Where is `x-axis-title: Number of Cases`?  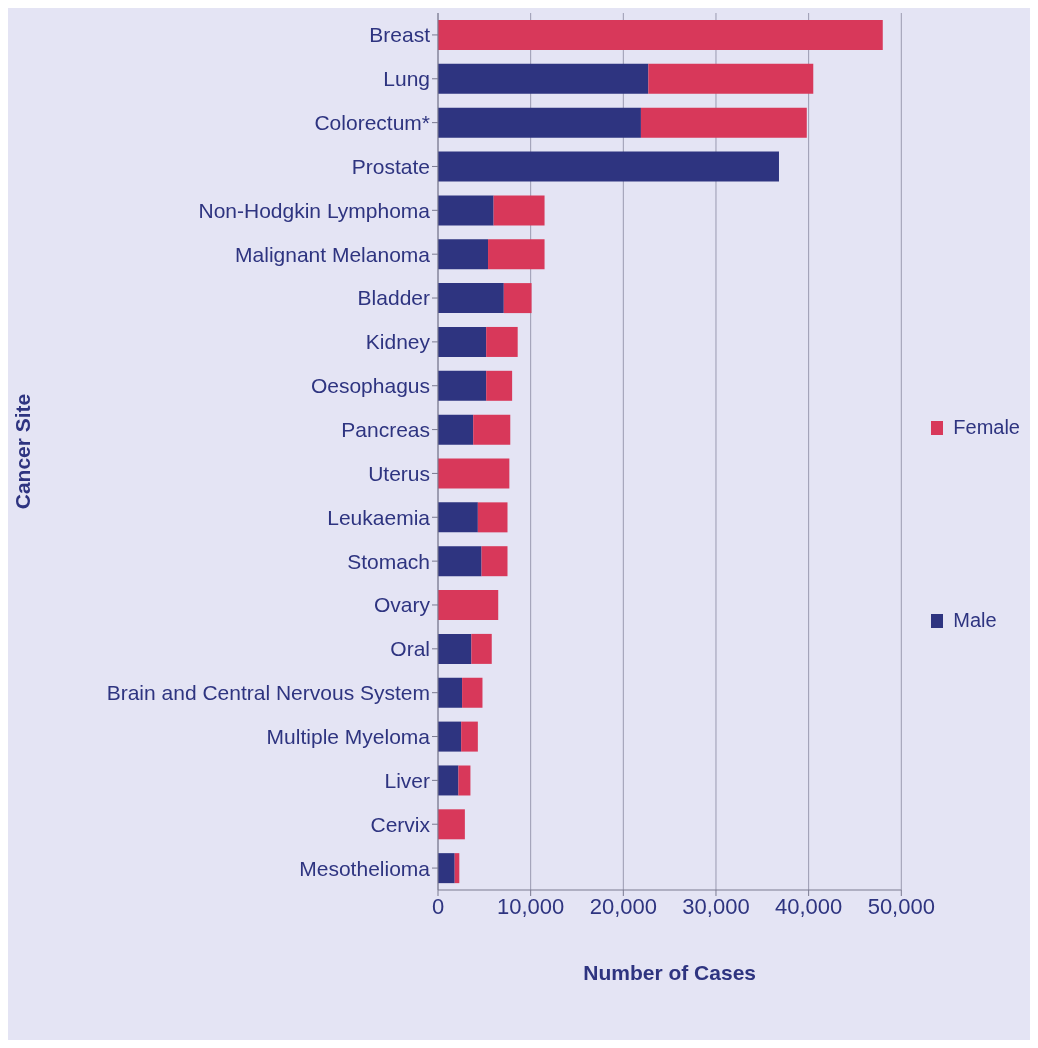 x-axis-title: Number of Cases is located at coordinates (670, 972).